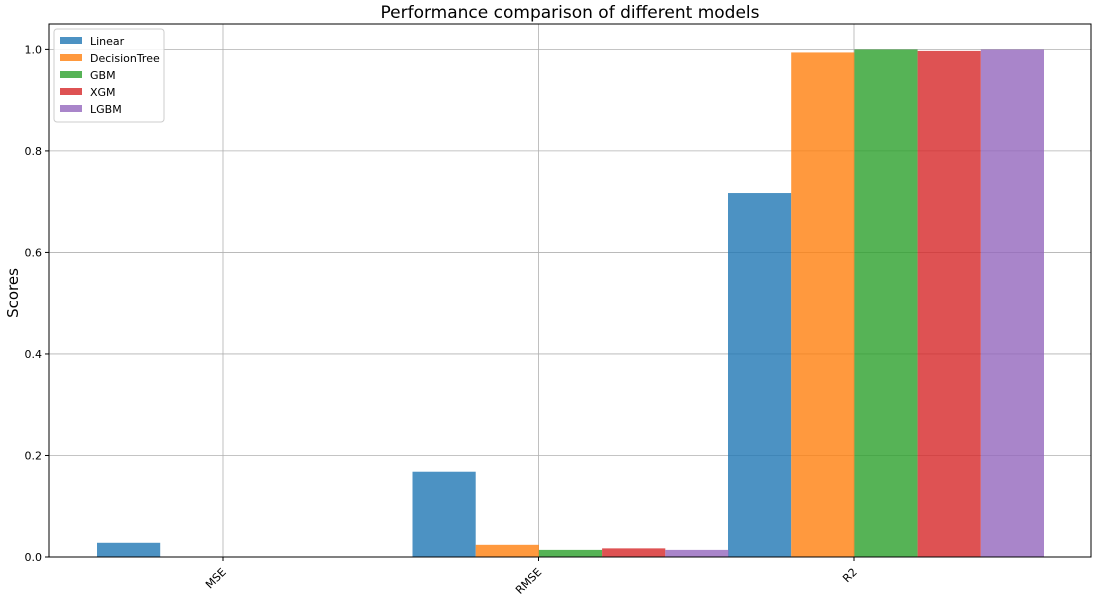  I want to click on legend-label-gbm: GBM, so click(103, 75).